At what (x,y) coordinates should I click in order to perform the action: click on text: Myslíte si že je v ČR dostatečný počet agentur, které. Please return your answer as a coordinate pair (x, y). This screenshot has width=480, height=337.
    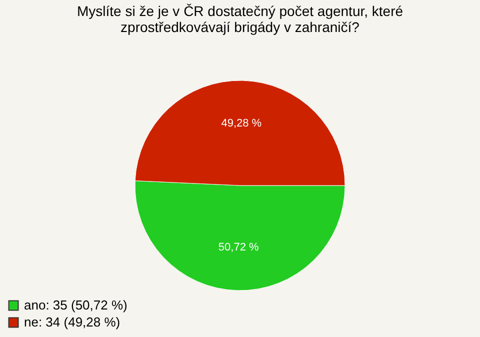
    Looking at the image, I should click on (240, 11).